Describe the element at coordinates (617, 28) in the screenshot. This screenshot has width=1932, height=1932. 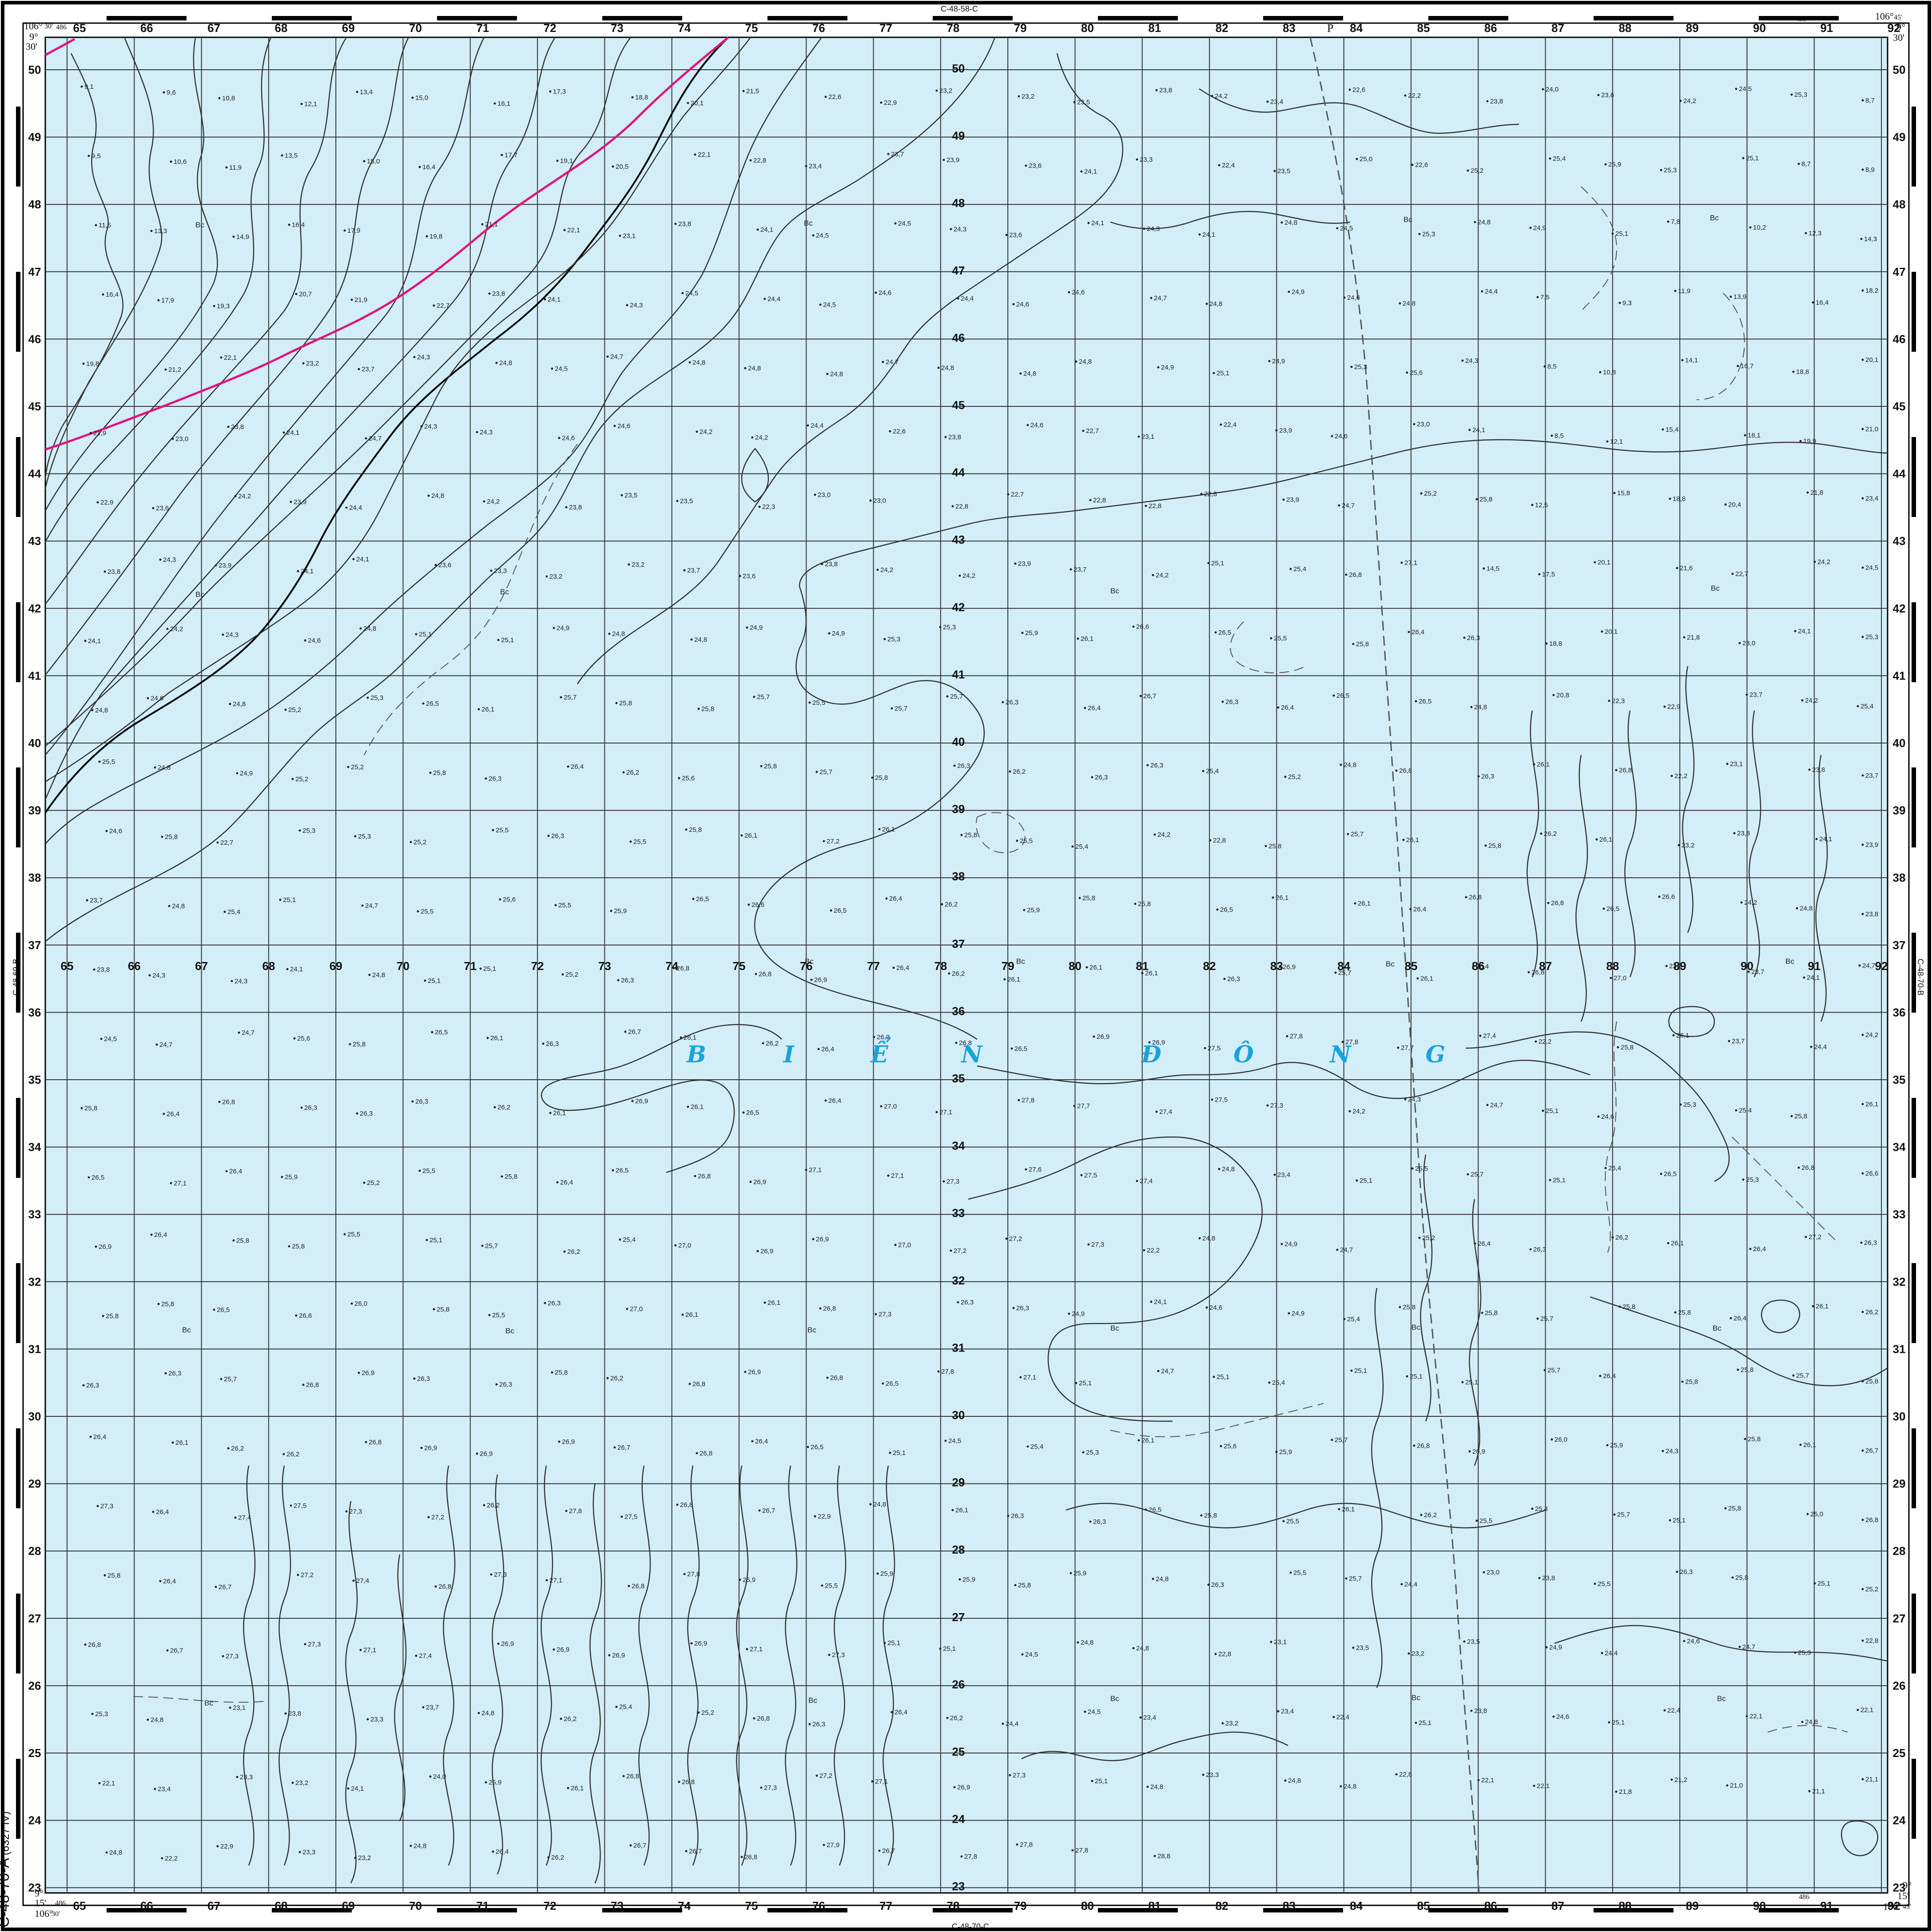
I see `grid-label-top-73: 73` at that location.